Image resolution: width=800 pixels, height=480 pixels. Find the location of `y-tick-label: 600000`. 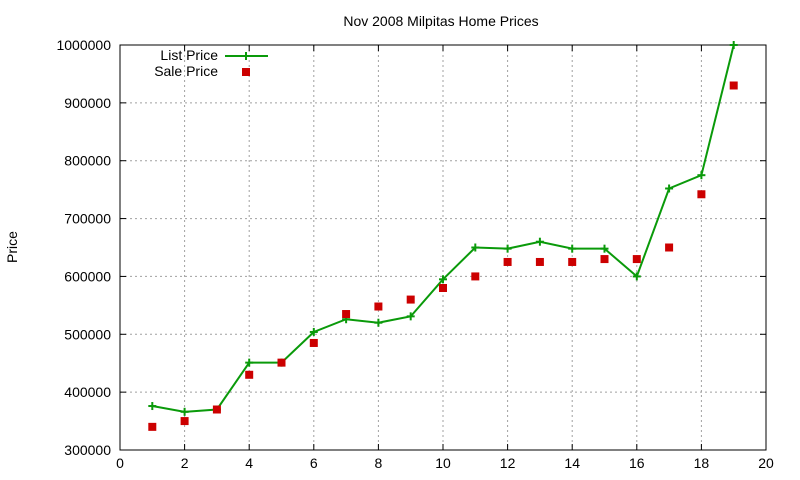

y-tick-label: 600000 is located at coordinates (87, 276).